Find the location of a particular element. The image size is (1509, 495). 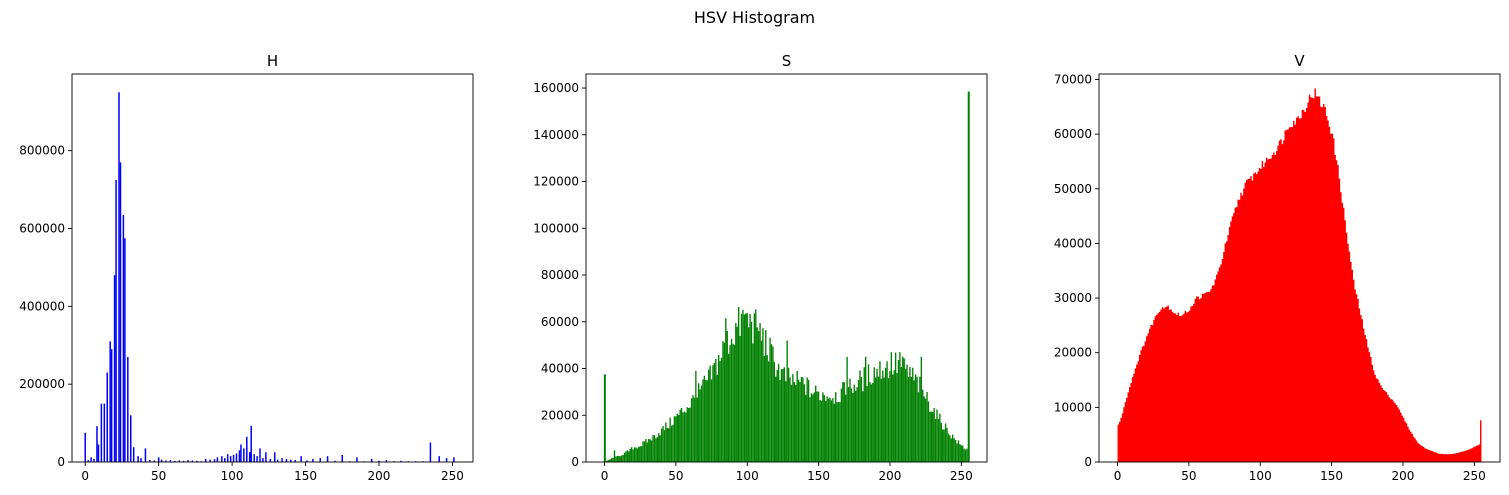

y-tick-label: 800000 is located at coordinates (42, 151).